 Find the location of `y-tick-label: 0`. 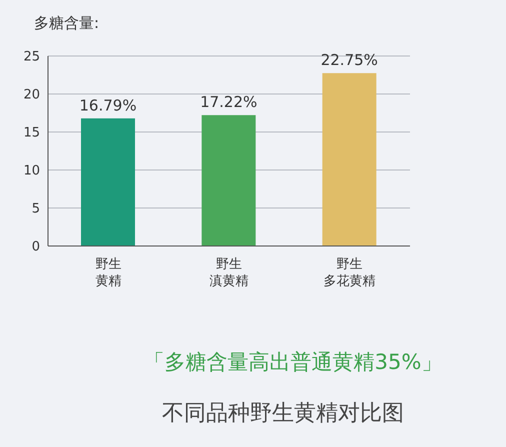

y-tick-label: 0 is located at coordinates (36, 247).